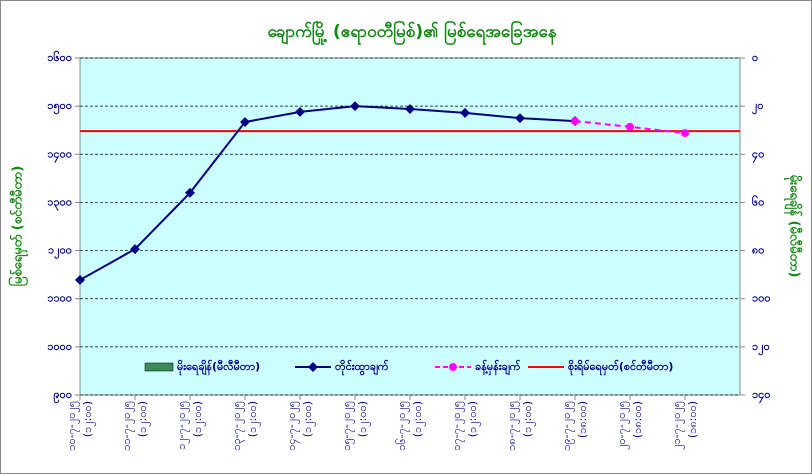 This screenshot has width=812, height=474. I want to click on y2-axis-label: မိုးရေချိန် (မီလီမီတာ), so click(794, 226).